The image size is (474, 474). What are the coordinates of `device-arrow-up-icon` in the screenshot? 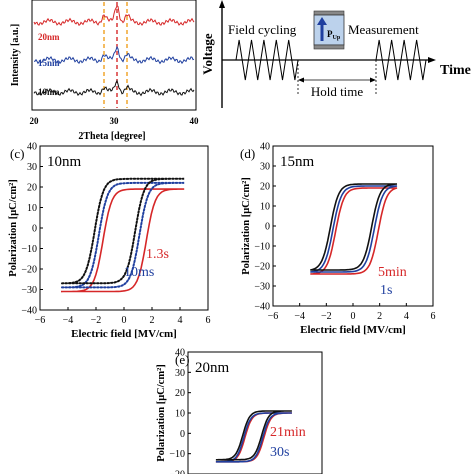 It's located at (322, 21).